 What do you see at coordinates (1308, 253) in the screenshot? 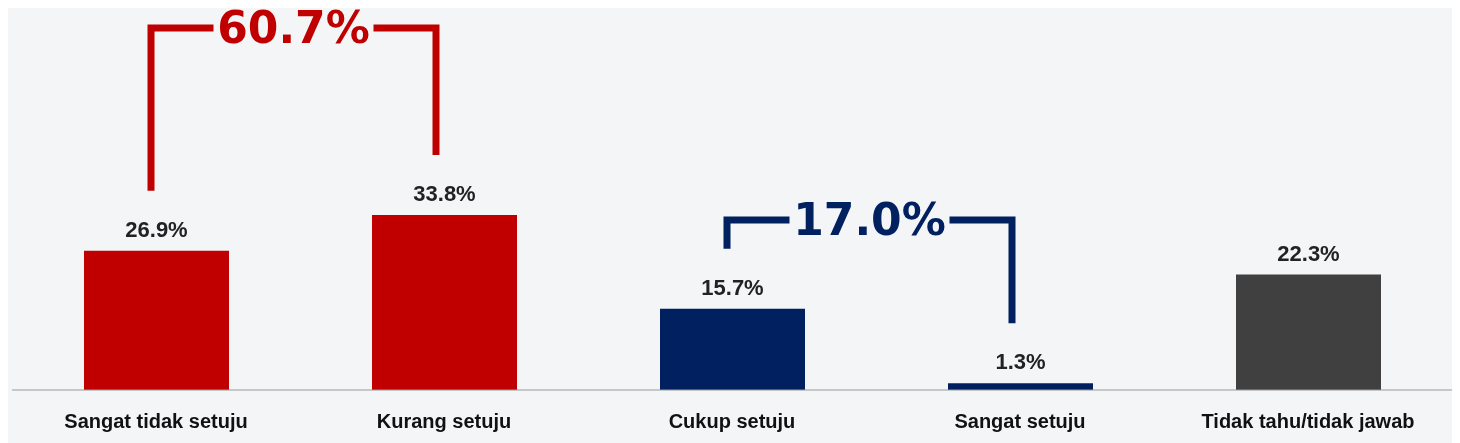
I see `data-label: 22.3%` at bounding box center [1308, 253].